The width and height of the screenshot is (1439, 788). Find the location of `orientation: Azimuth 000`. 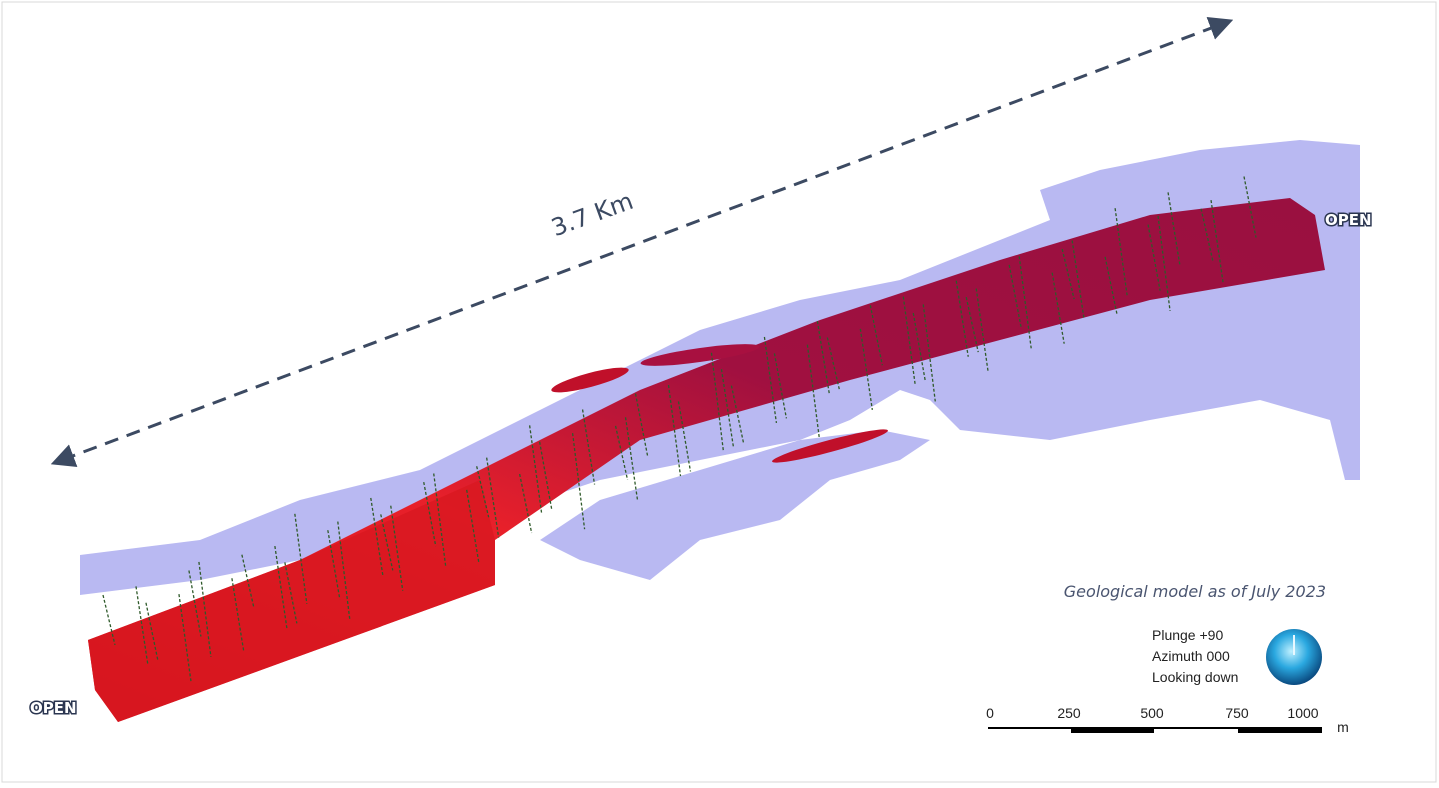

orientation: Azimuth 000 is located at coordinates (1191, 656).